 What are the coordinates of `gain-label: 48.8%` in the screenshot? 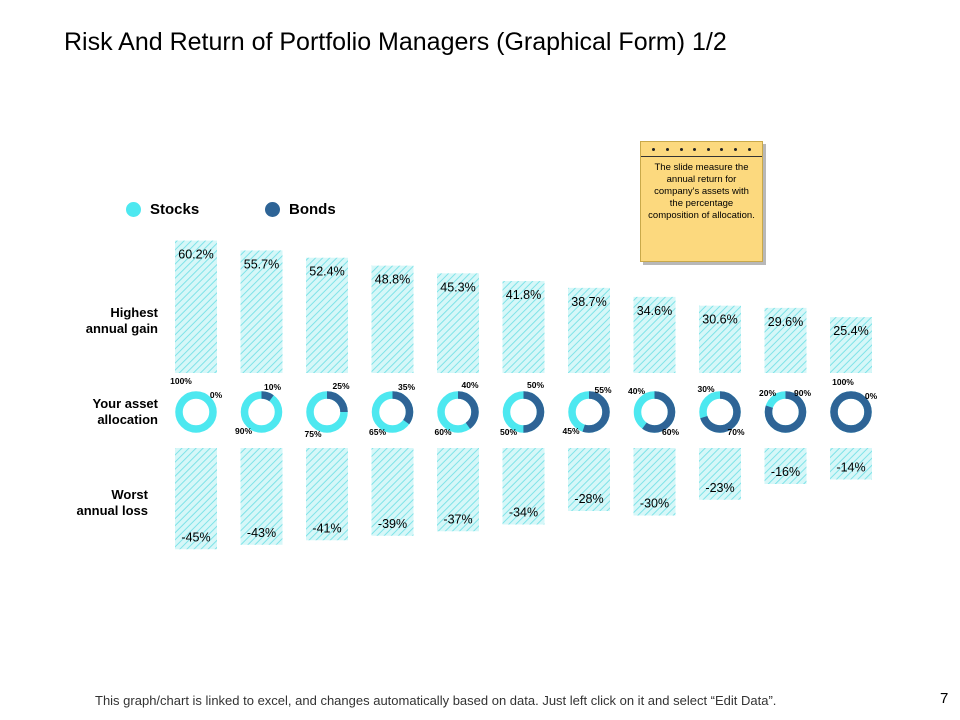 It's located at (392, 280).